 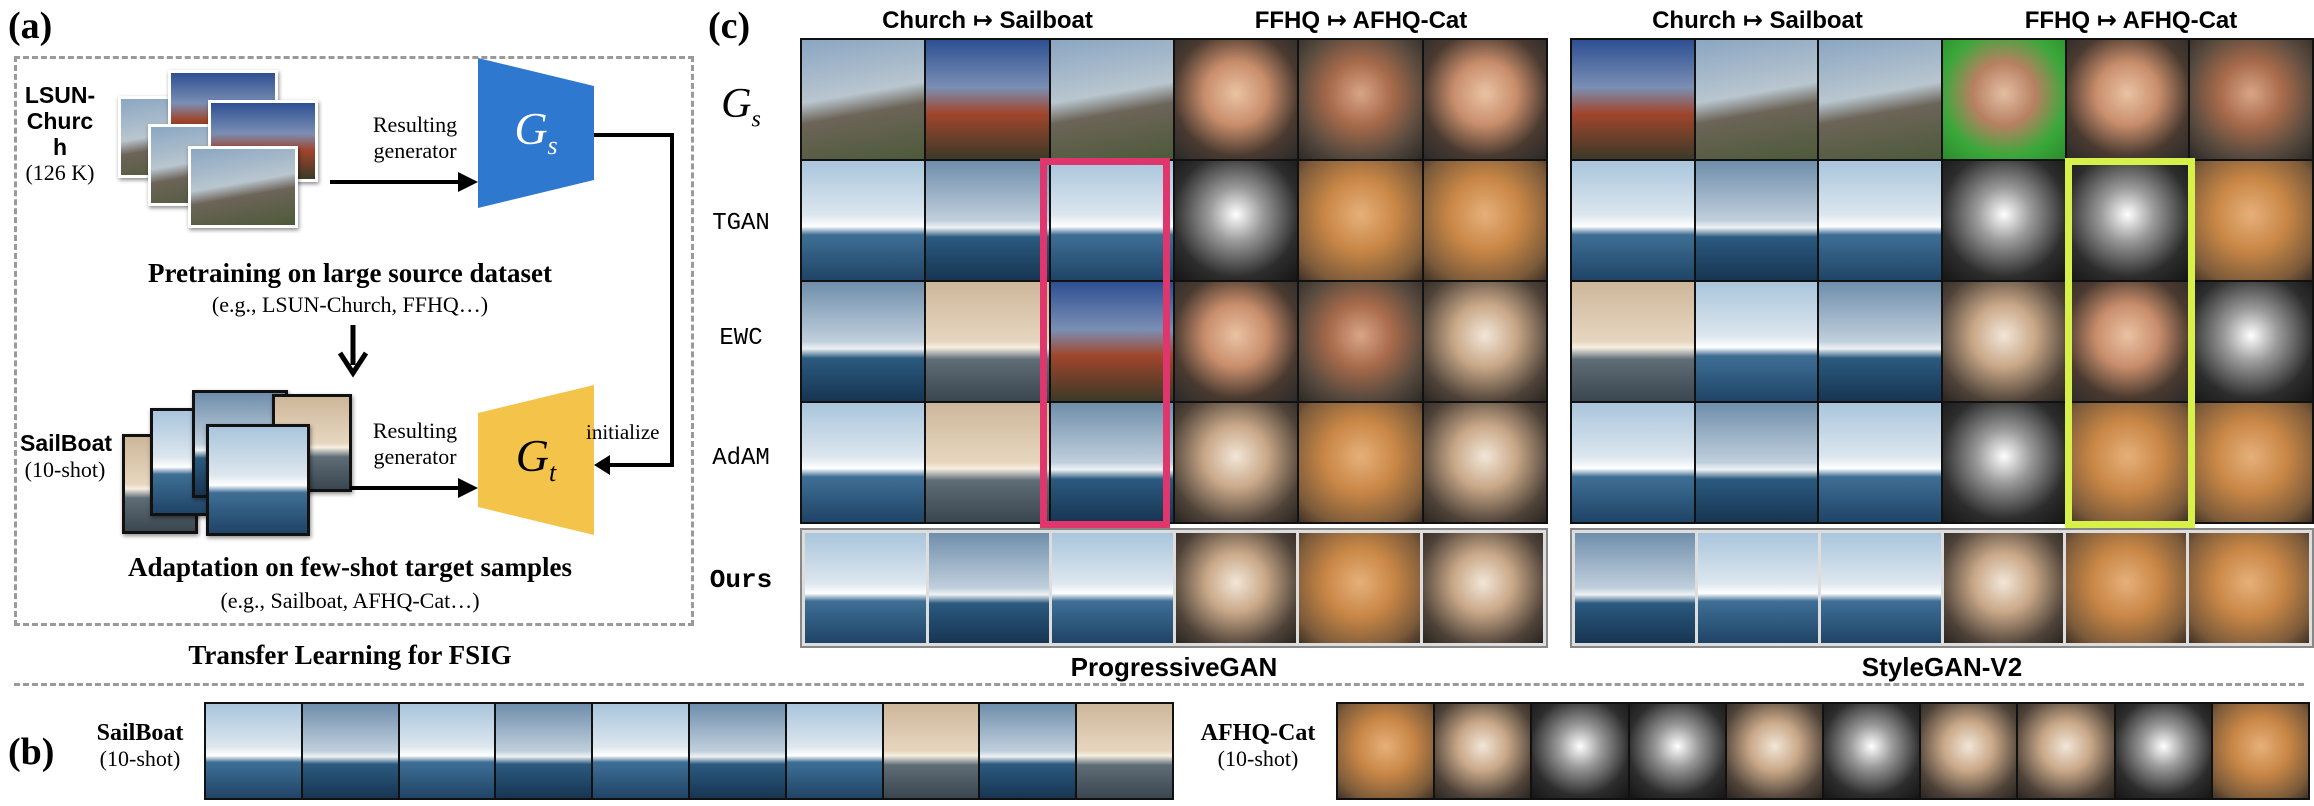 What do you see at coordinates (987, 20) in the screenshot?
I see `col-head-church-sailboat-left: Church ↦ Sailboat` at bounding box center [987, 20].